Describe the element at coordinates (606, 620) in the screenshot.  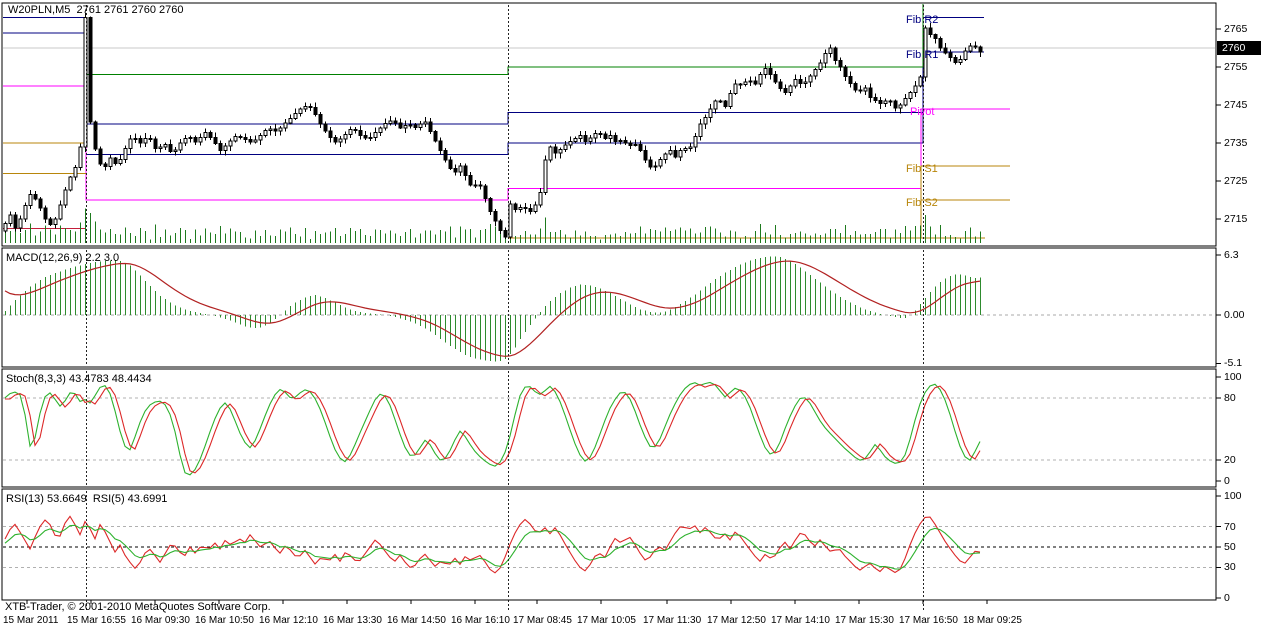
I see `time-label: 17 Mar 10:05` at that location.